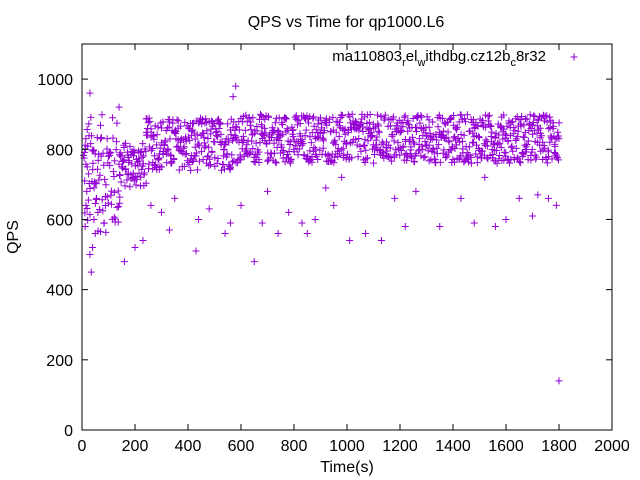  What do you see at coordinates (506, 446) in the screenshot?
I see `x-tick-label: 1600` at bounding box center [506, 446].